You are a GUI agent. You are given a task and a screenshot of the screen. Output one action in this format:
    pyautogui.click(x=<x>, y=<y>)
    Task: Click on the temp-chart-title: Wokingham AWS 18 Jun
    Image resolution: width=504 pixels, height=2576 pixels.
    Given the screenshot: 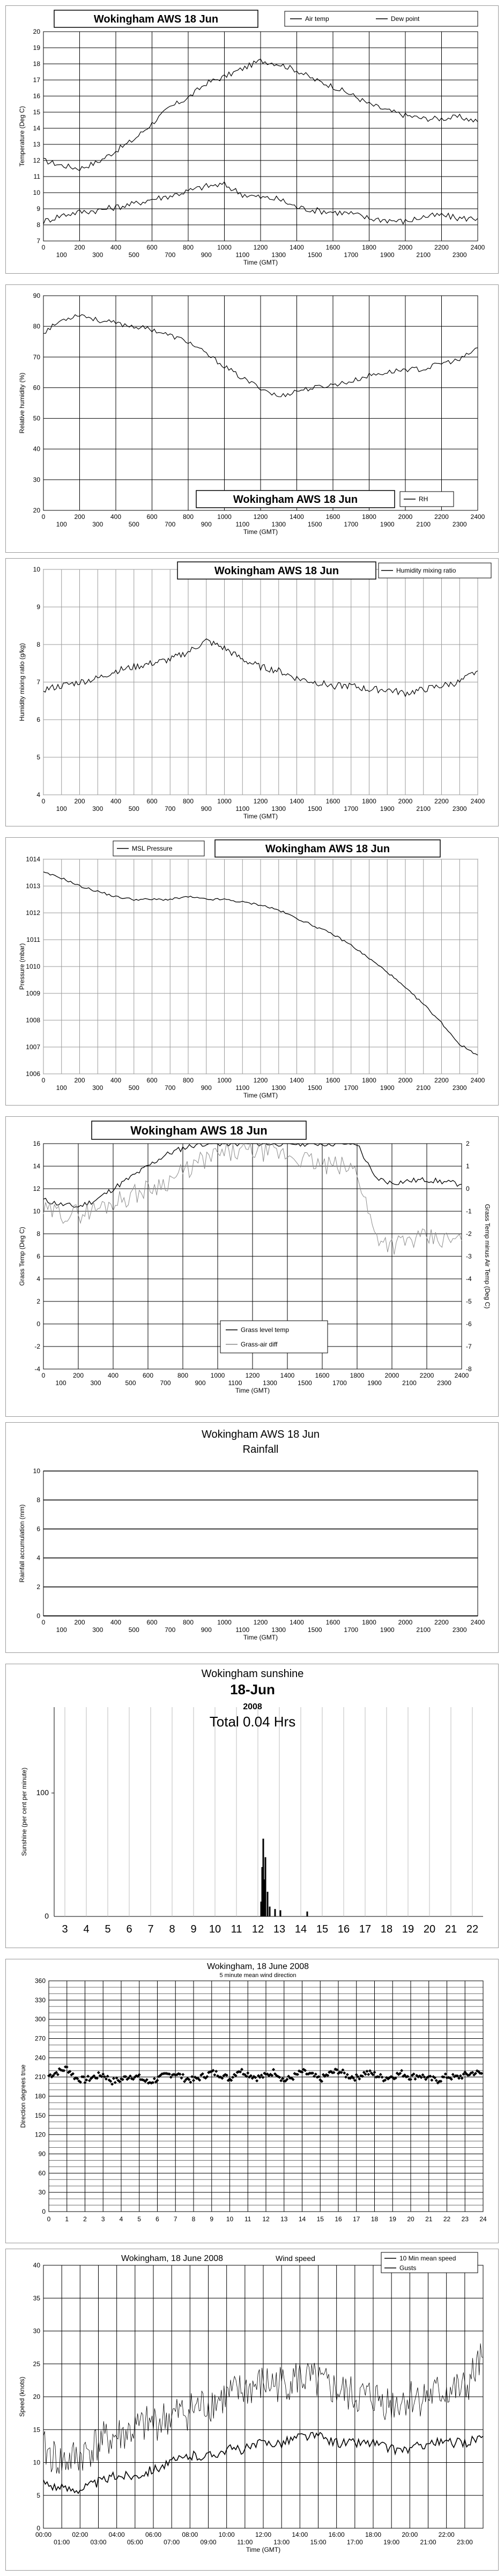 What is the action you would take?
    pyautogui.click(x=156, y=19)
    